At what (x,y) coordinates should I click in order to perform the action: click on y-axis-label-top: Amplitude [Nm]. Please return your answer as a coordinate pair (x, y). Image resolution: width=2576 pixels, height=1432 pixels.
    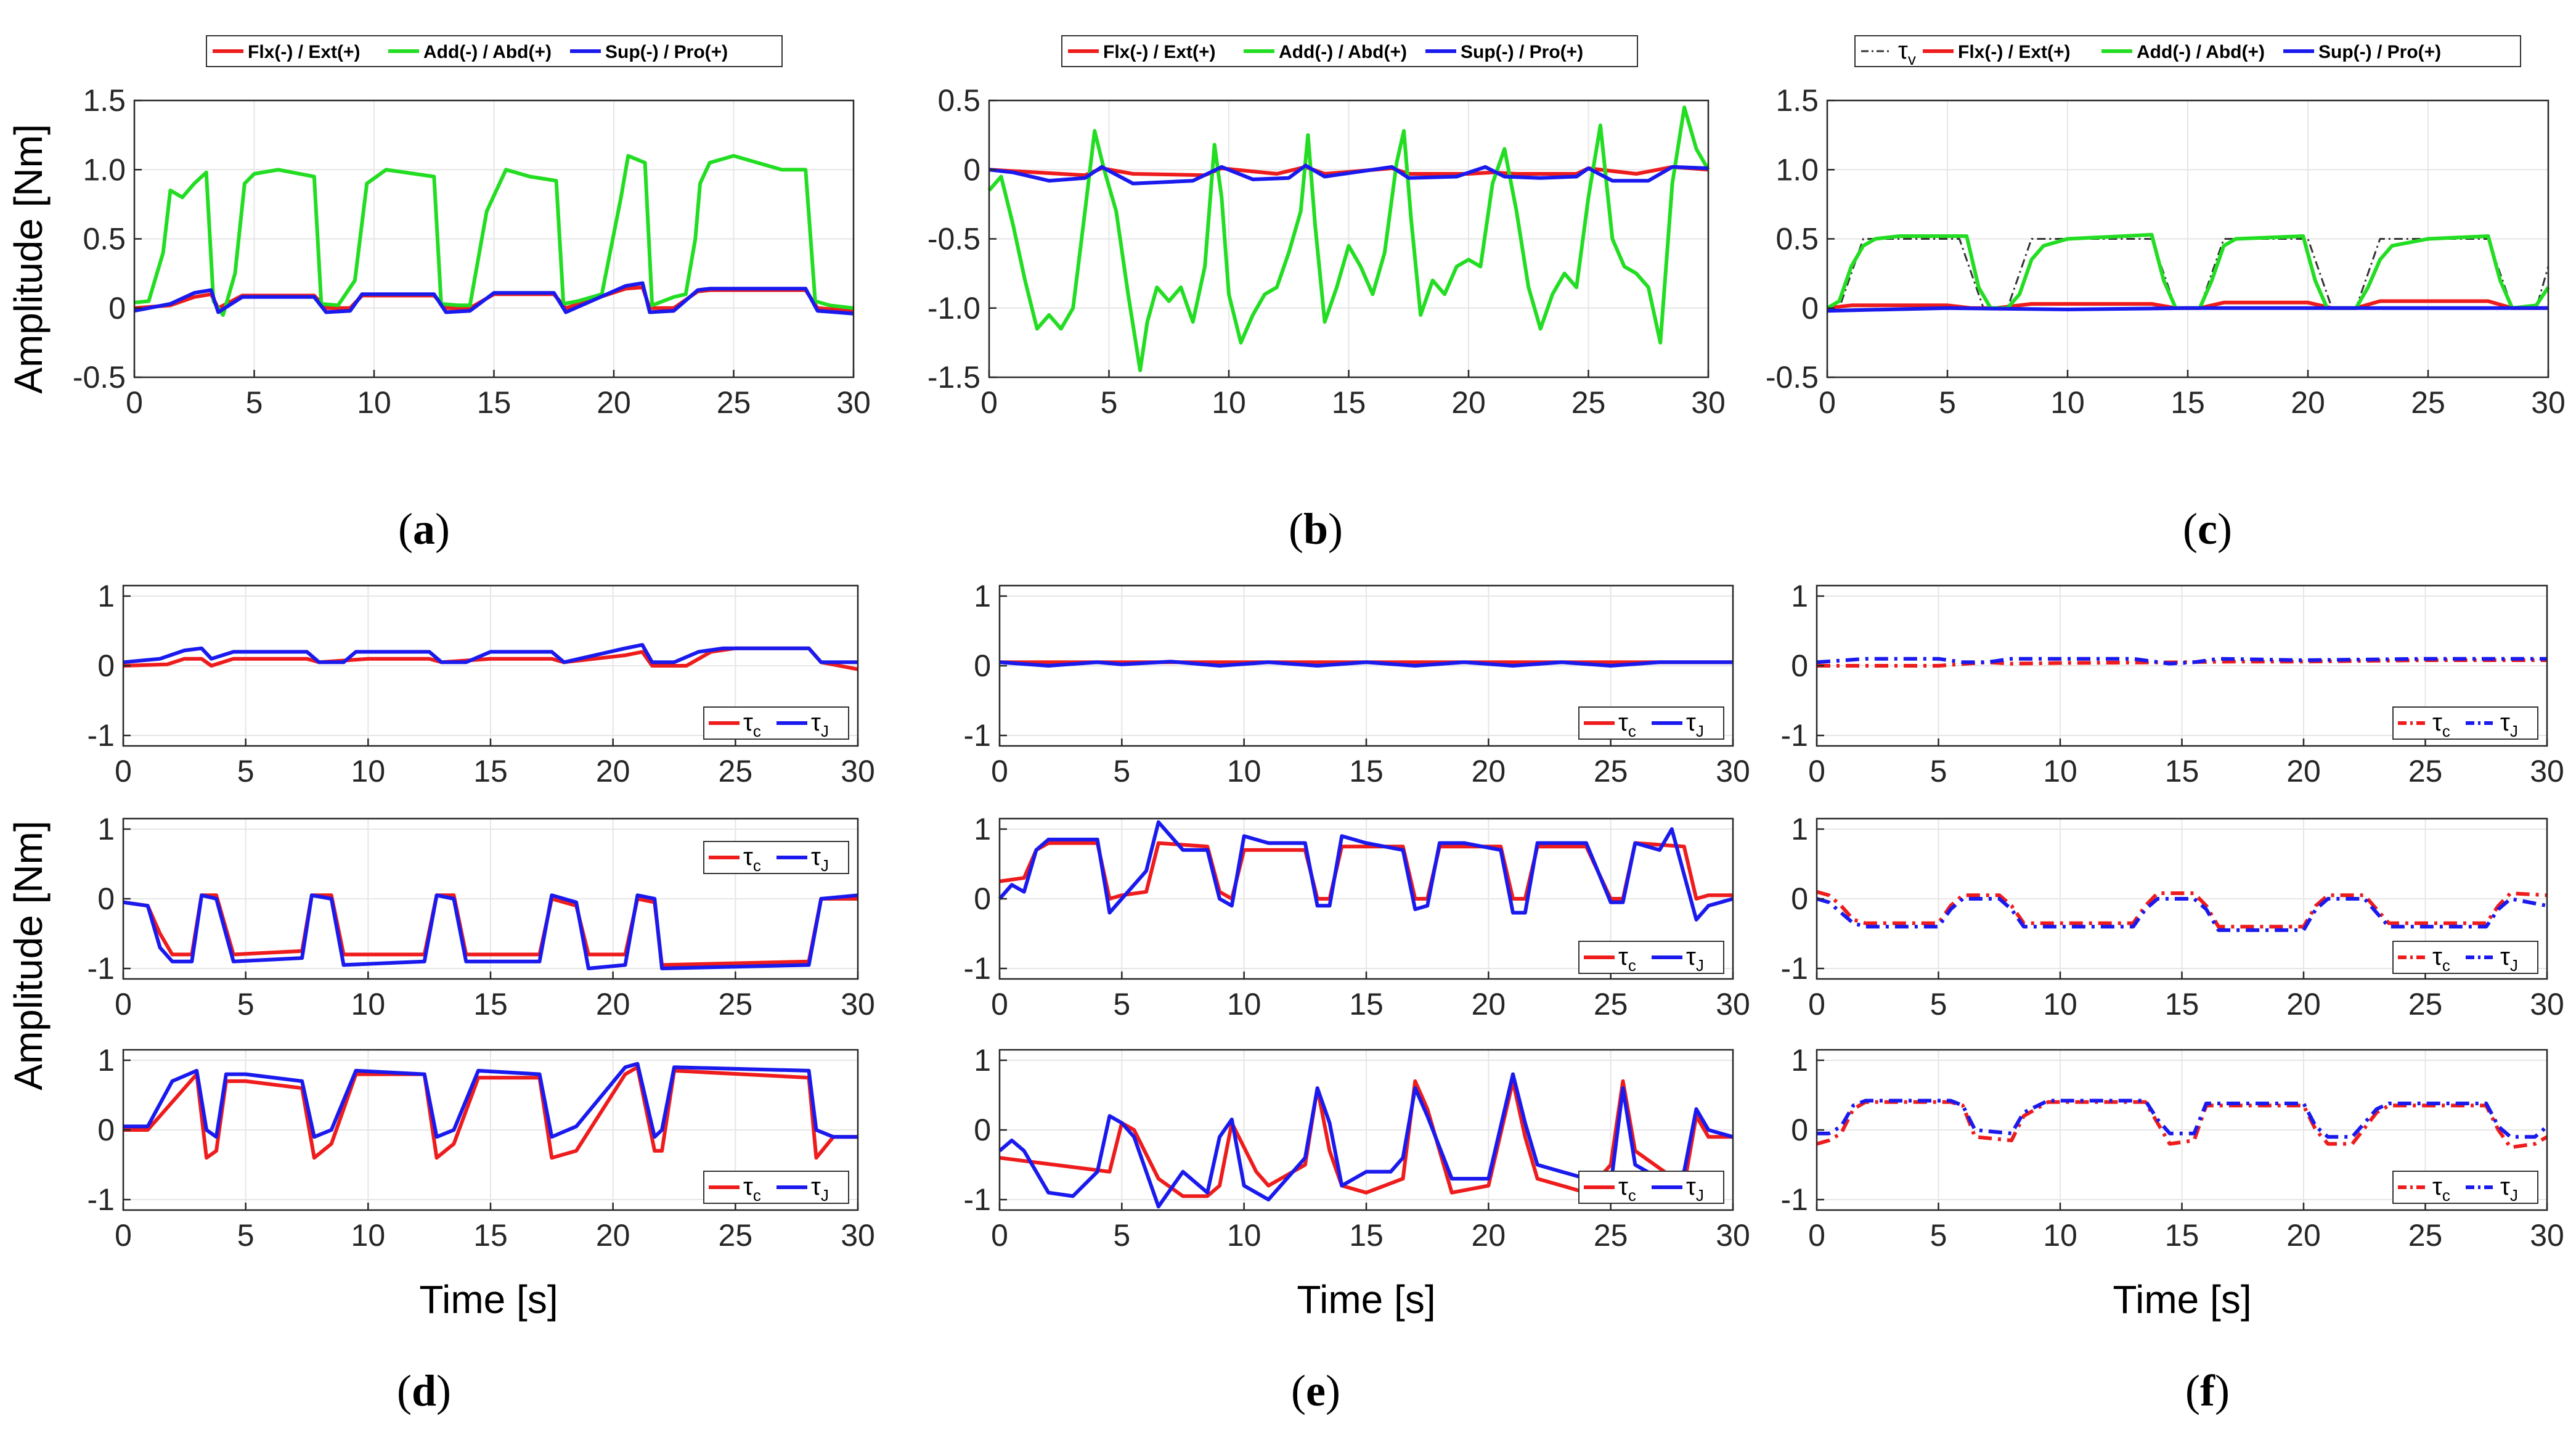
    Looking at the image, I should click on (29, 258).